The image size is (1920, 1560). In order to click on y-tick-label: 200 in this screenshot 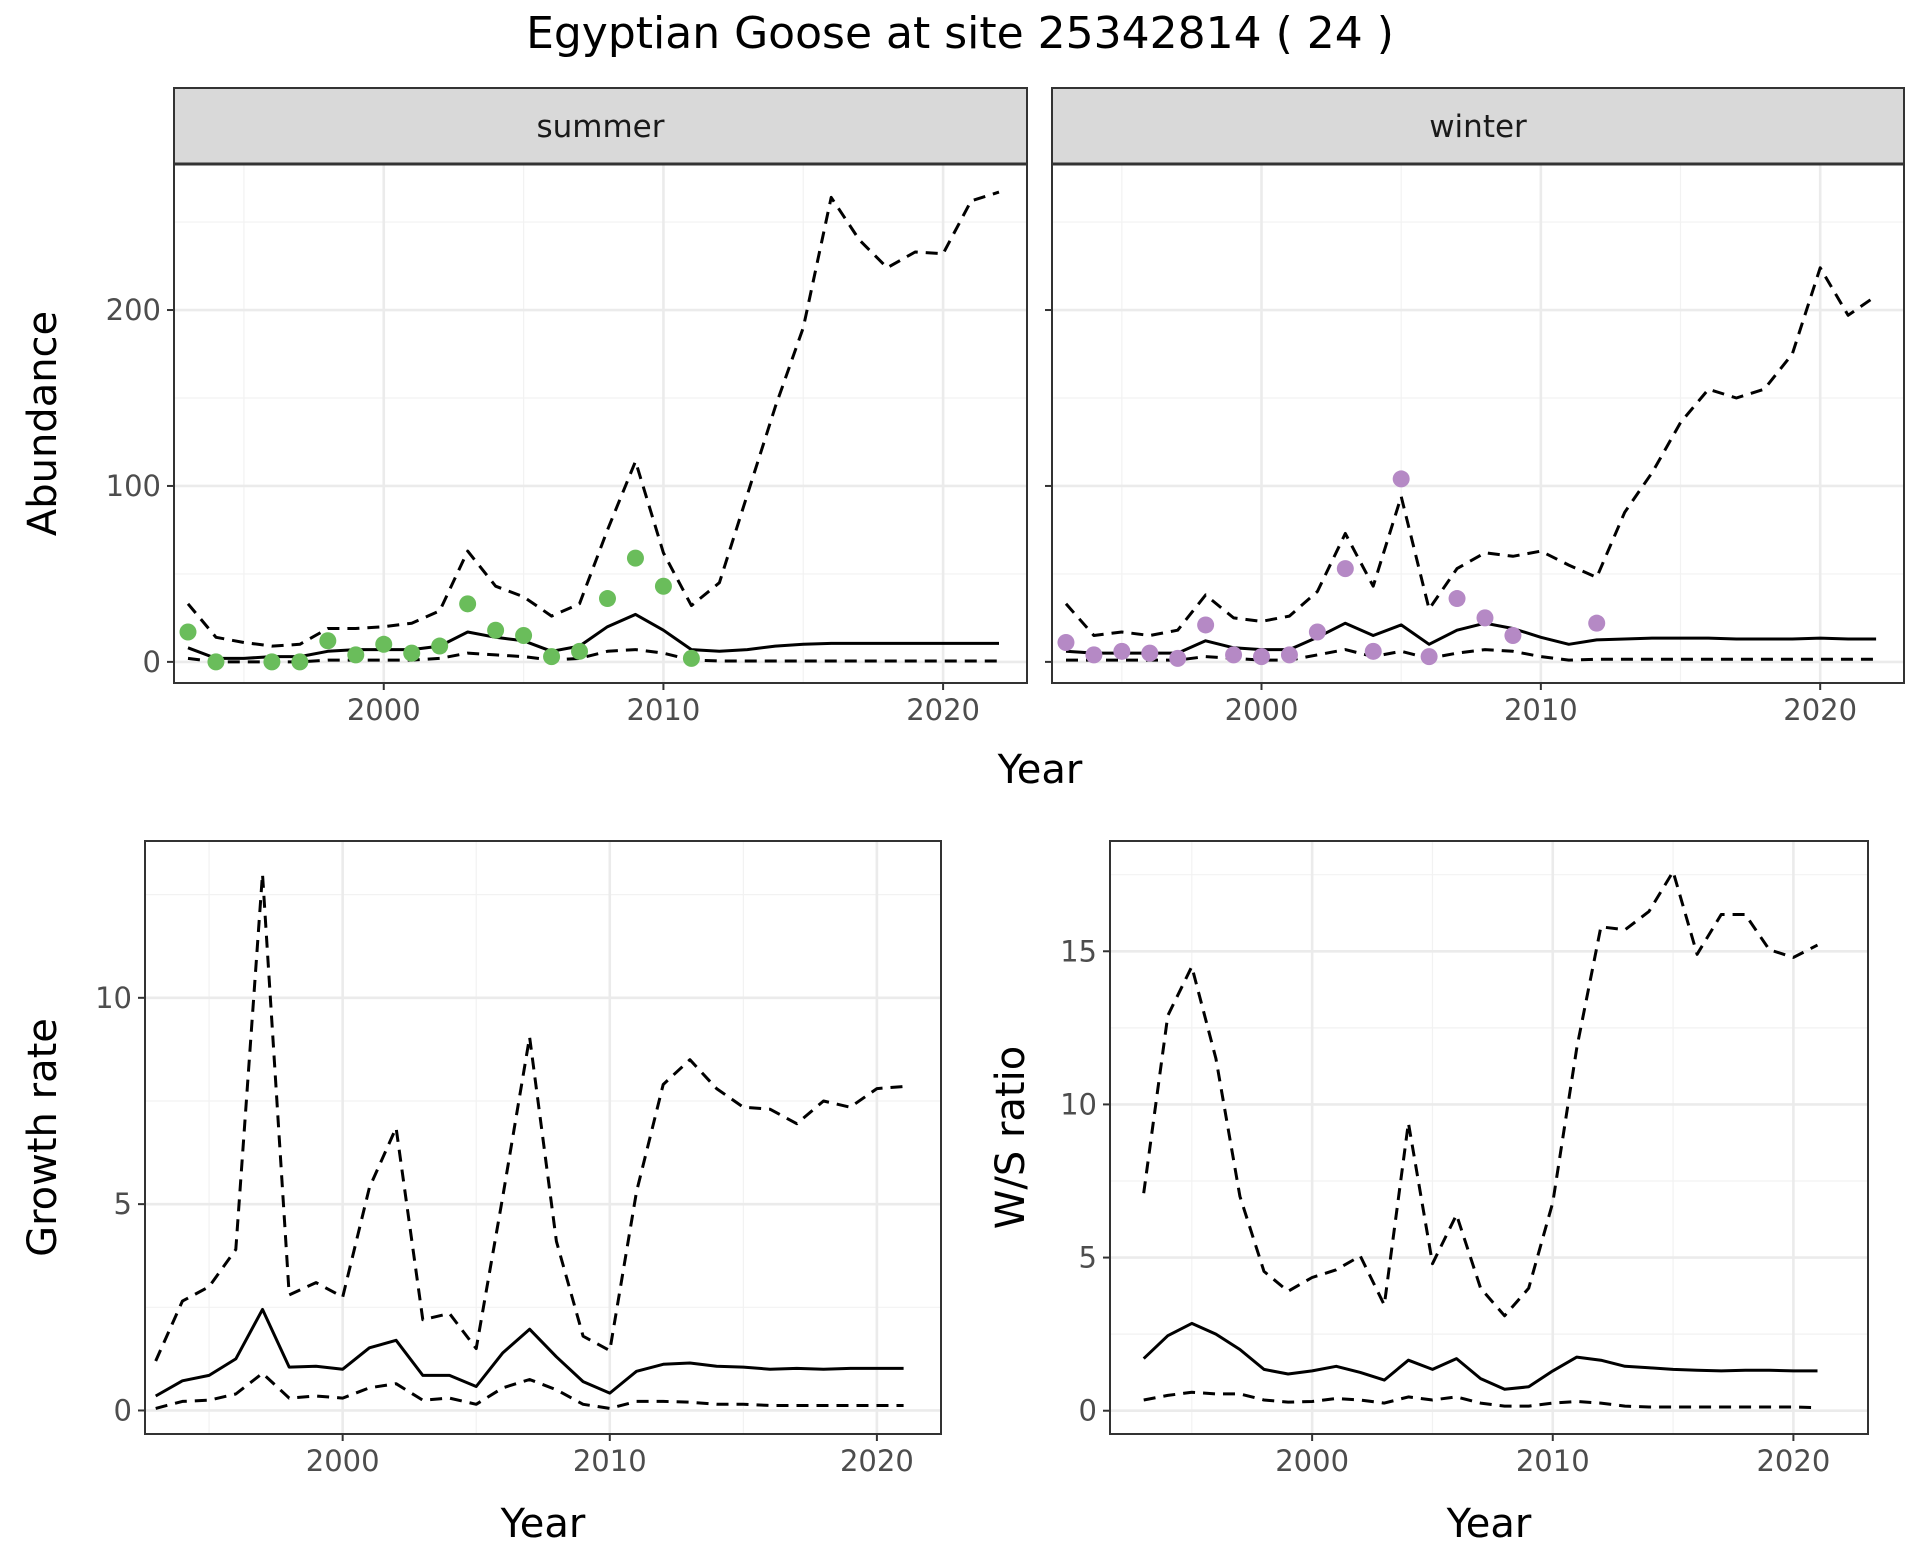, I will do `click(133, 310)`.